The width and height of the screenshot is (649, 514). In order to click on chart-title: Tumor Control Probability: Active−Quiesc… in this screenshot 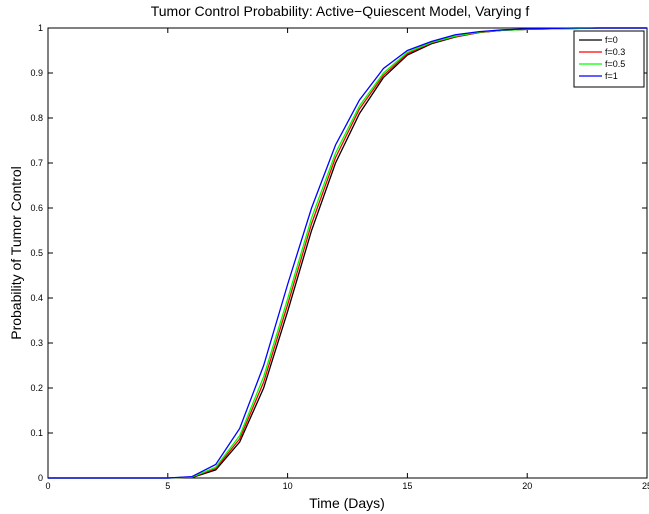, I will do `click(340, 11)`.